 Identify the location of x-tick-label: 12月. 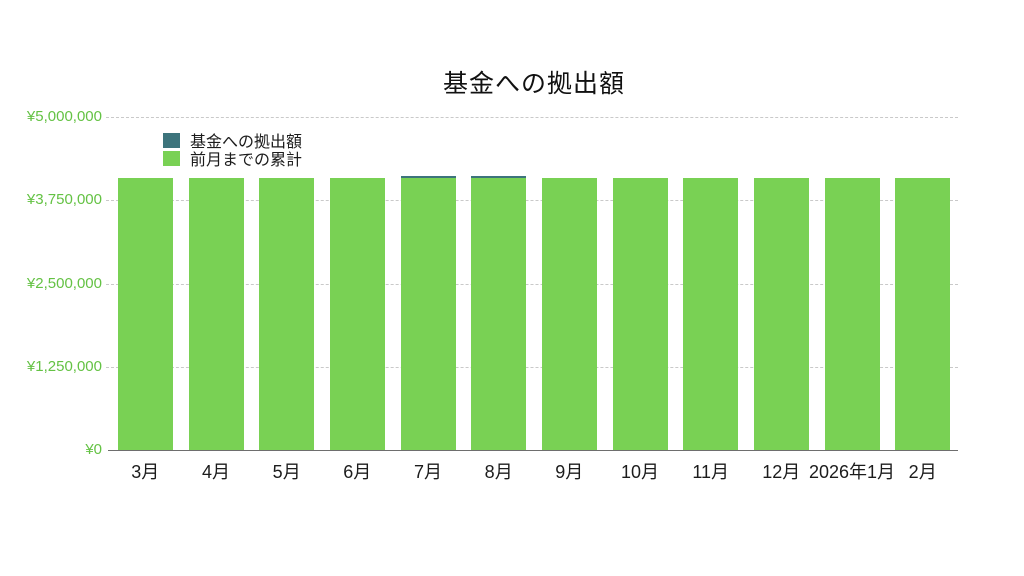
(781, 472).